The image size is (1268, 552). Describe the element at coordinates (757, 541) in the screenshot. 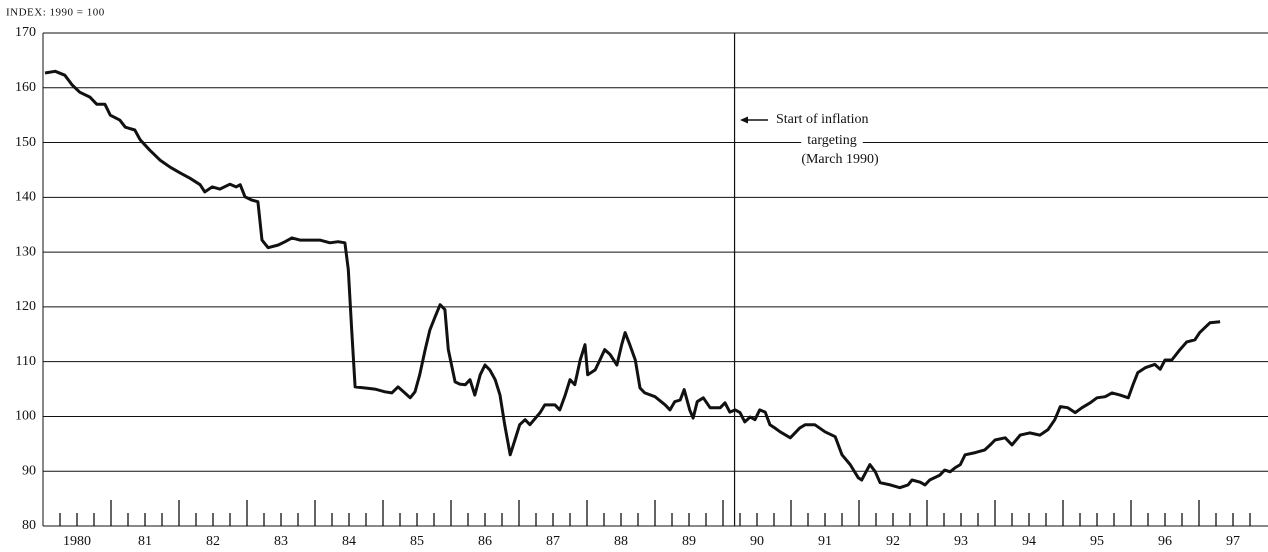

I see `x-tick-label: 90` at that location.